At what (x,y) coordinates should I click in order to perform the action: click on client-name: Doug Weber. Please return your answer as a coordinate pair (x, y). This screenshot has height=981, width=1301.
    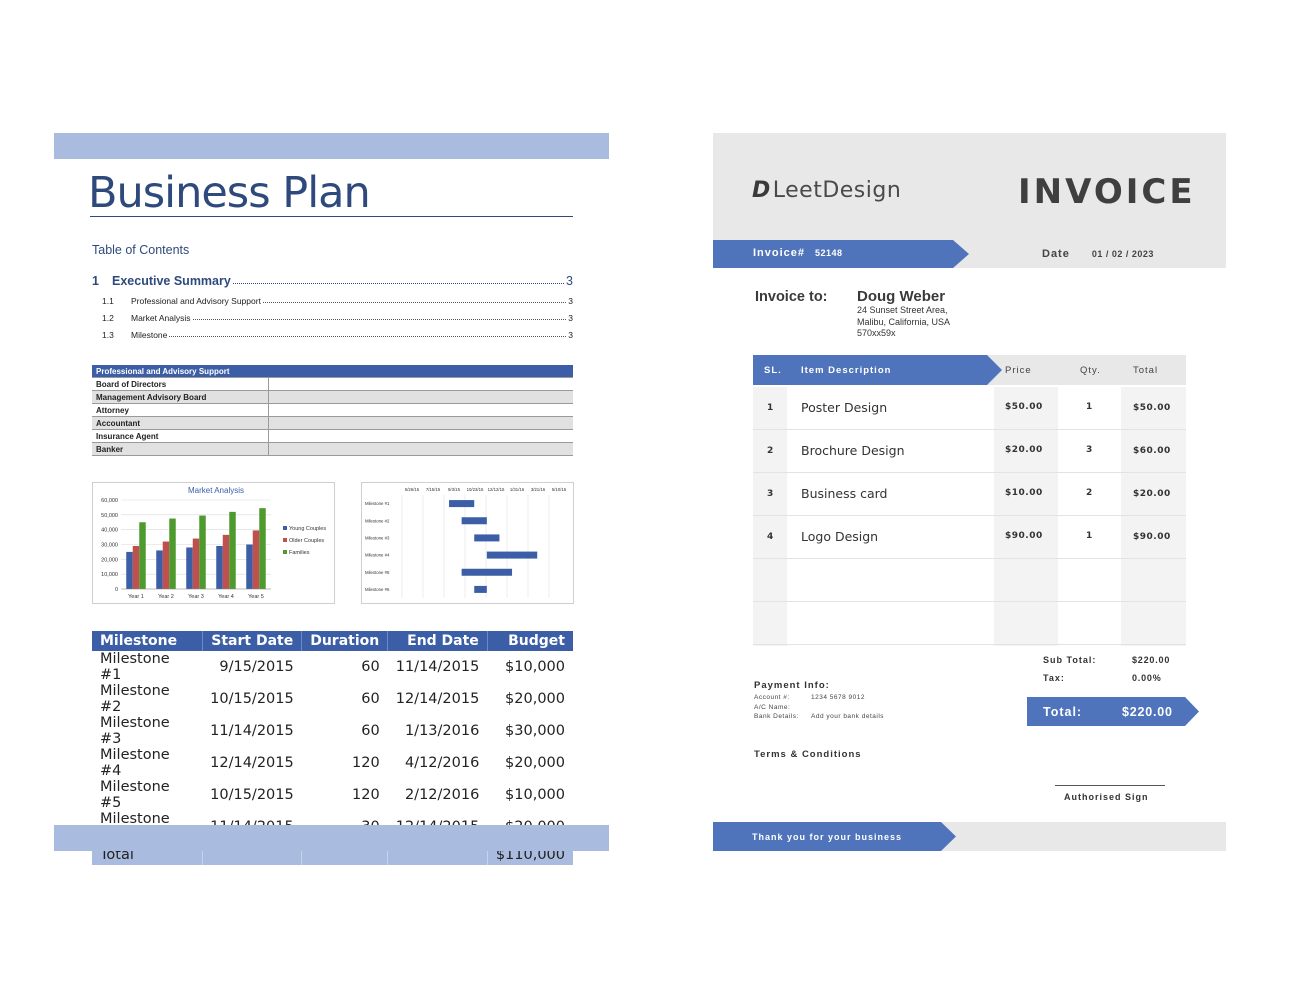
    Looking at the image, I should click on (901, 296).